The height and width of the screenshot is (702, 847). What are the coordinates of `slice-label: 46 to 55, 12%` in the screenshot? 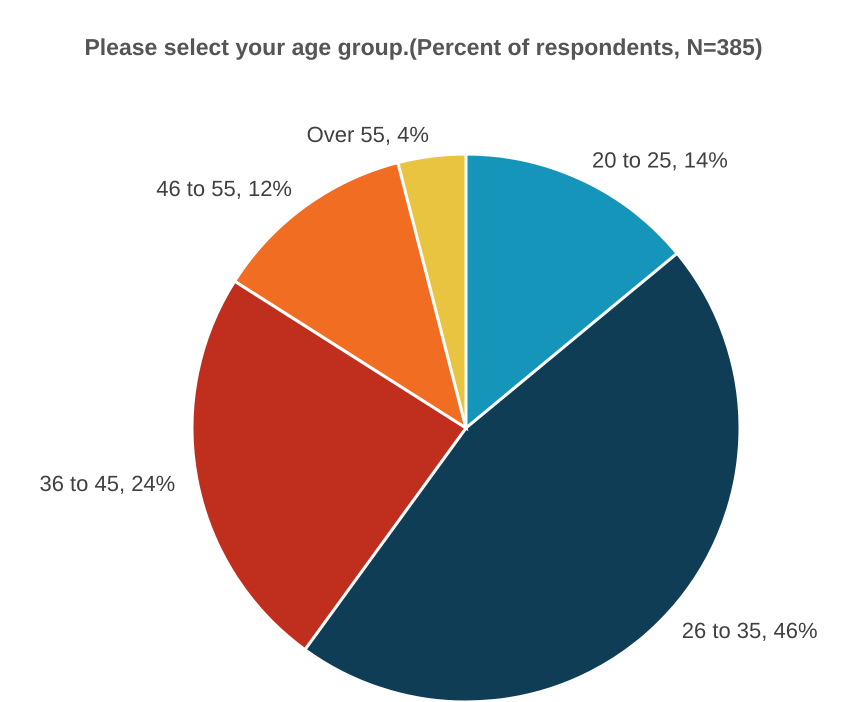 It's located at (224, 189).